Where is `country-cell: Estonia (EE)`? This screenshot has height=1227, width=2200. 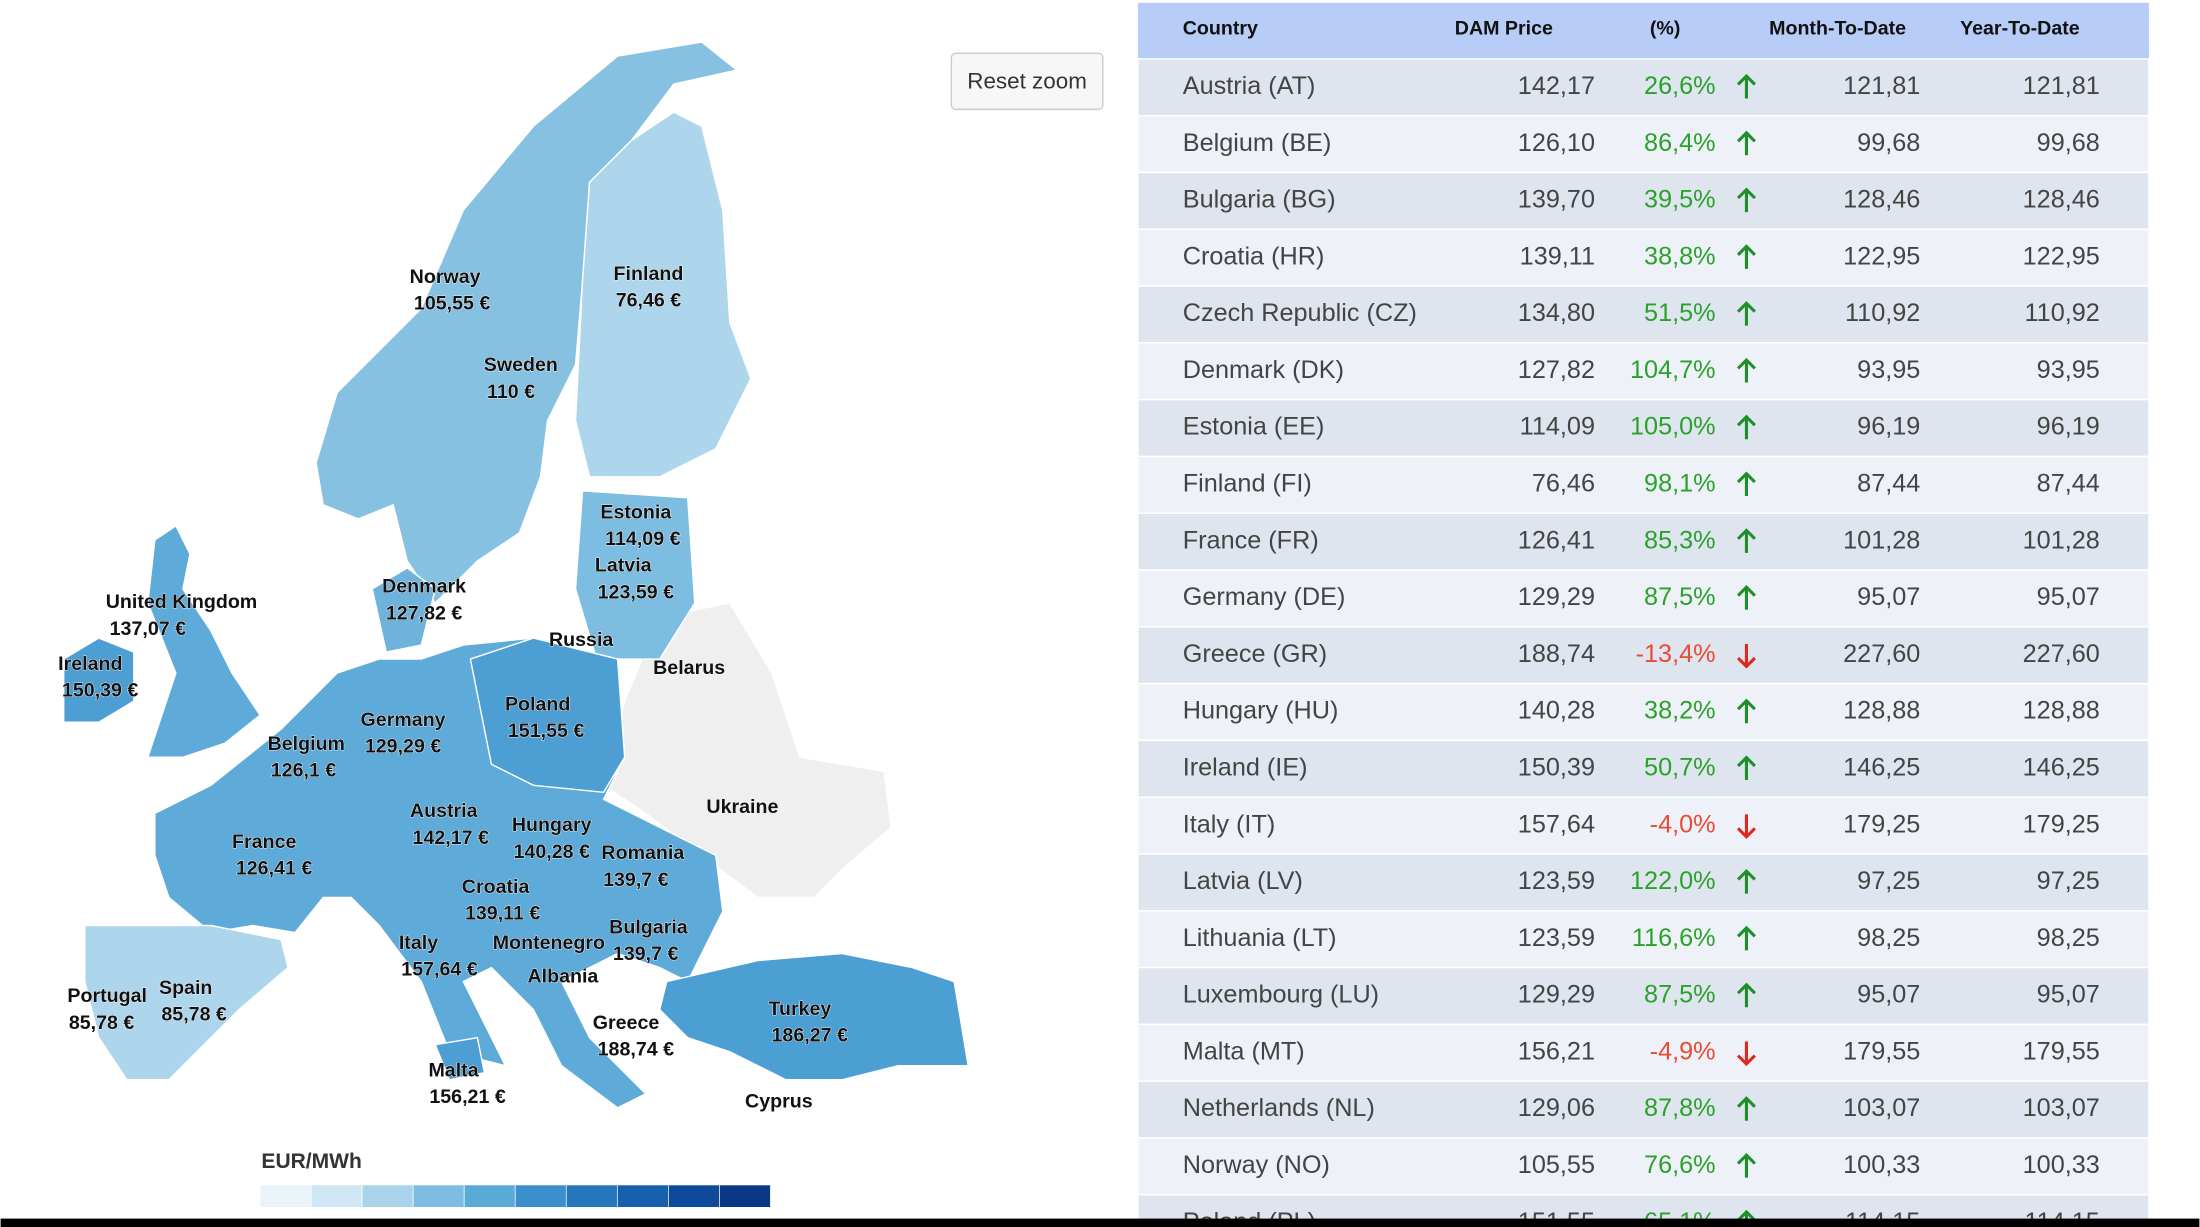
country-cell: Estonia (EE) is located at coordinates (1254, 427).